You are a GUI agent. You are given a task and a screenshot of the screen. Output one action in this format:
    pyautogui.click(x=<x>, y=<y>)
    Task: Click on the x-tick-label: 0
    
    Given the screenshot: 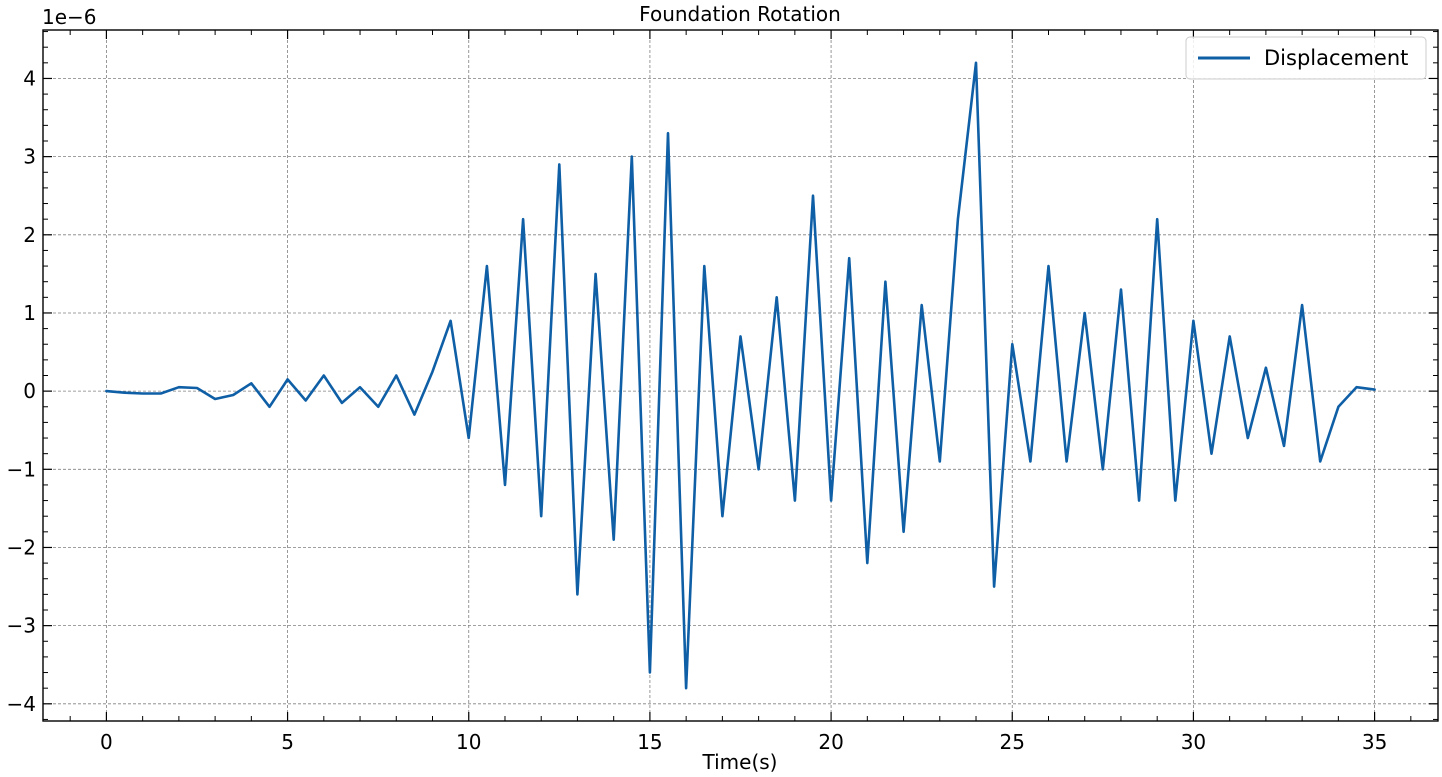 What is the action you would take?
    pyautogui.click(x=106, y=742)
    